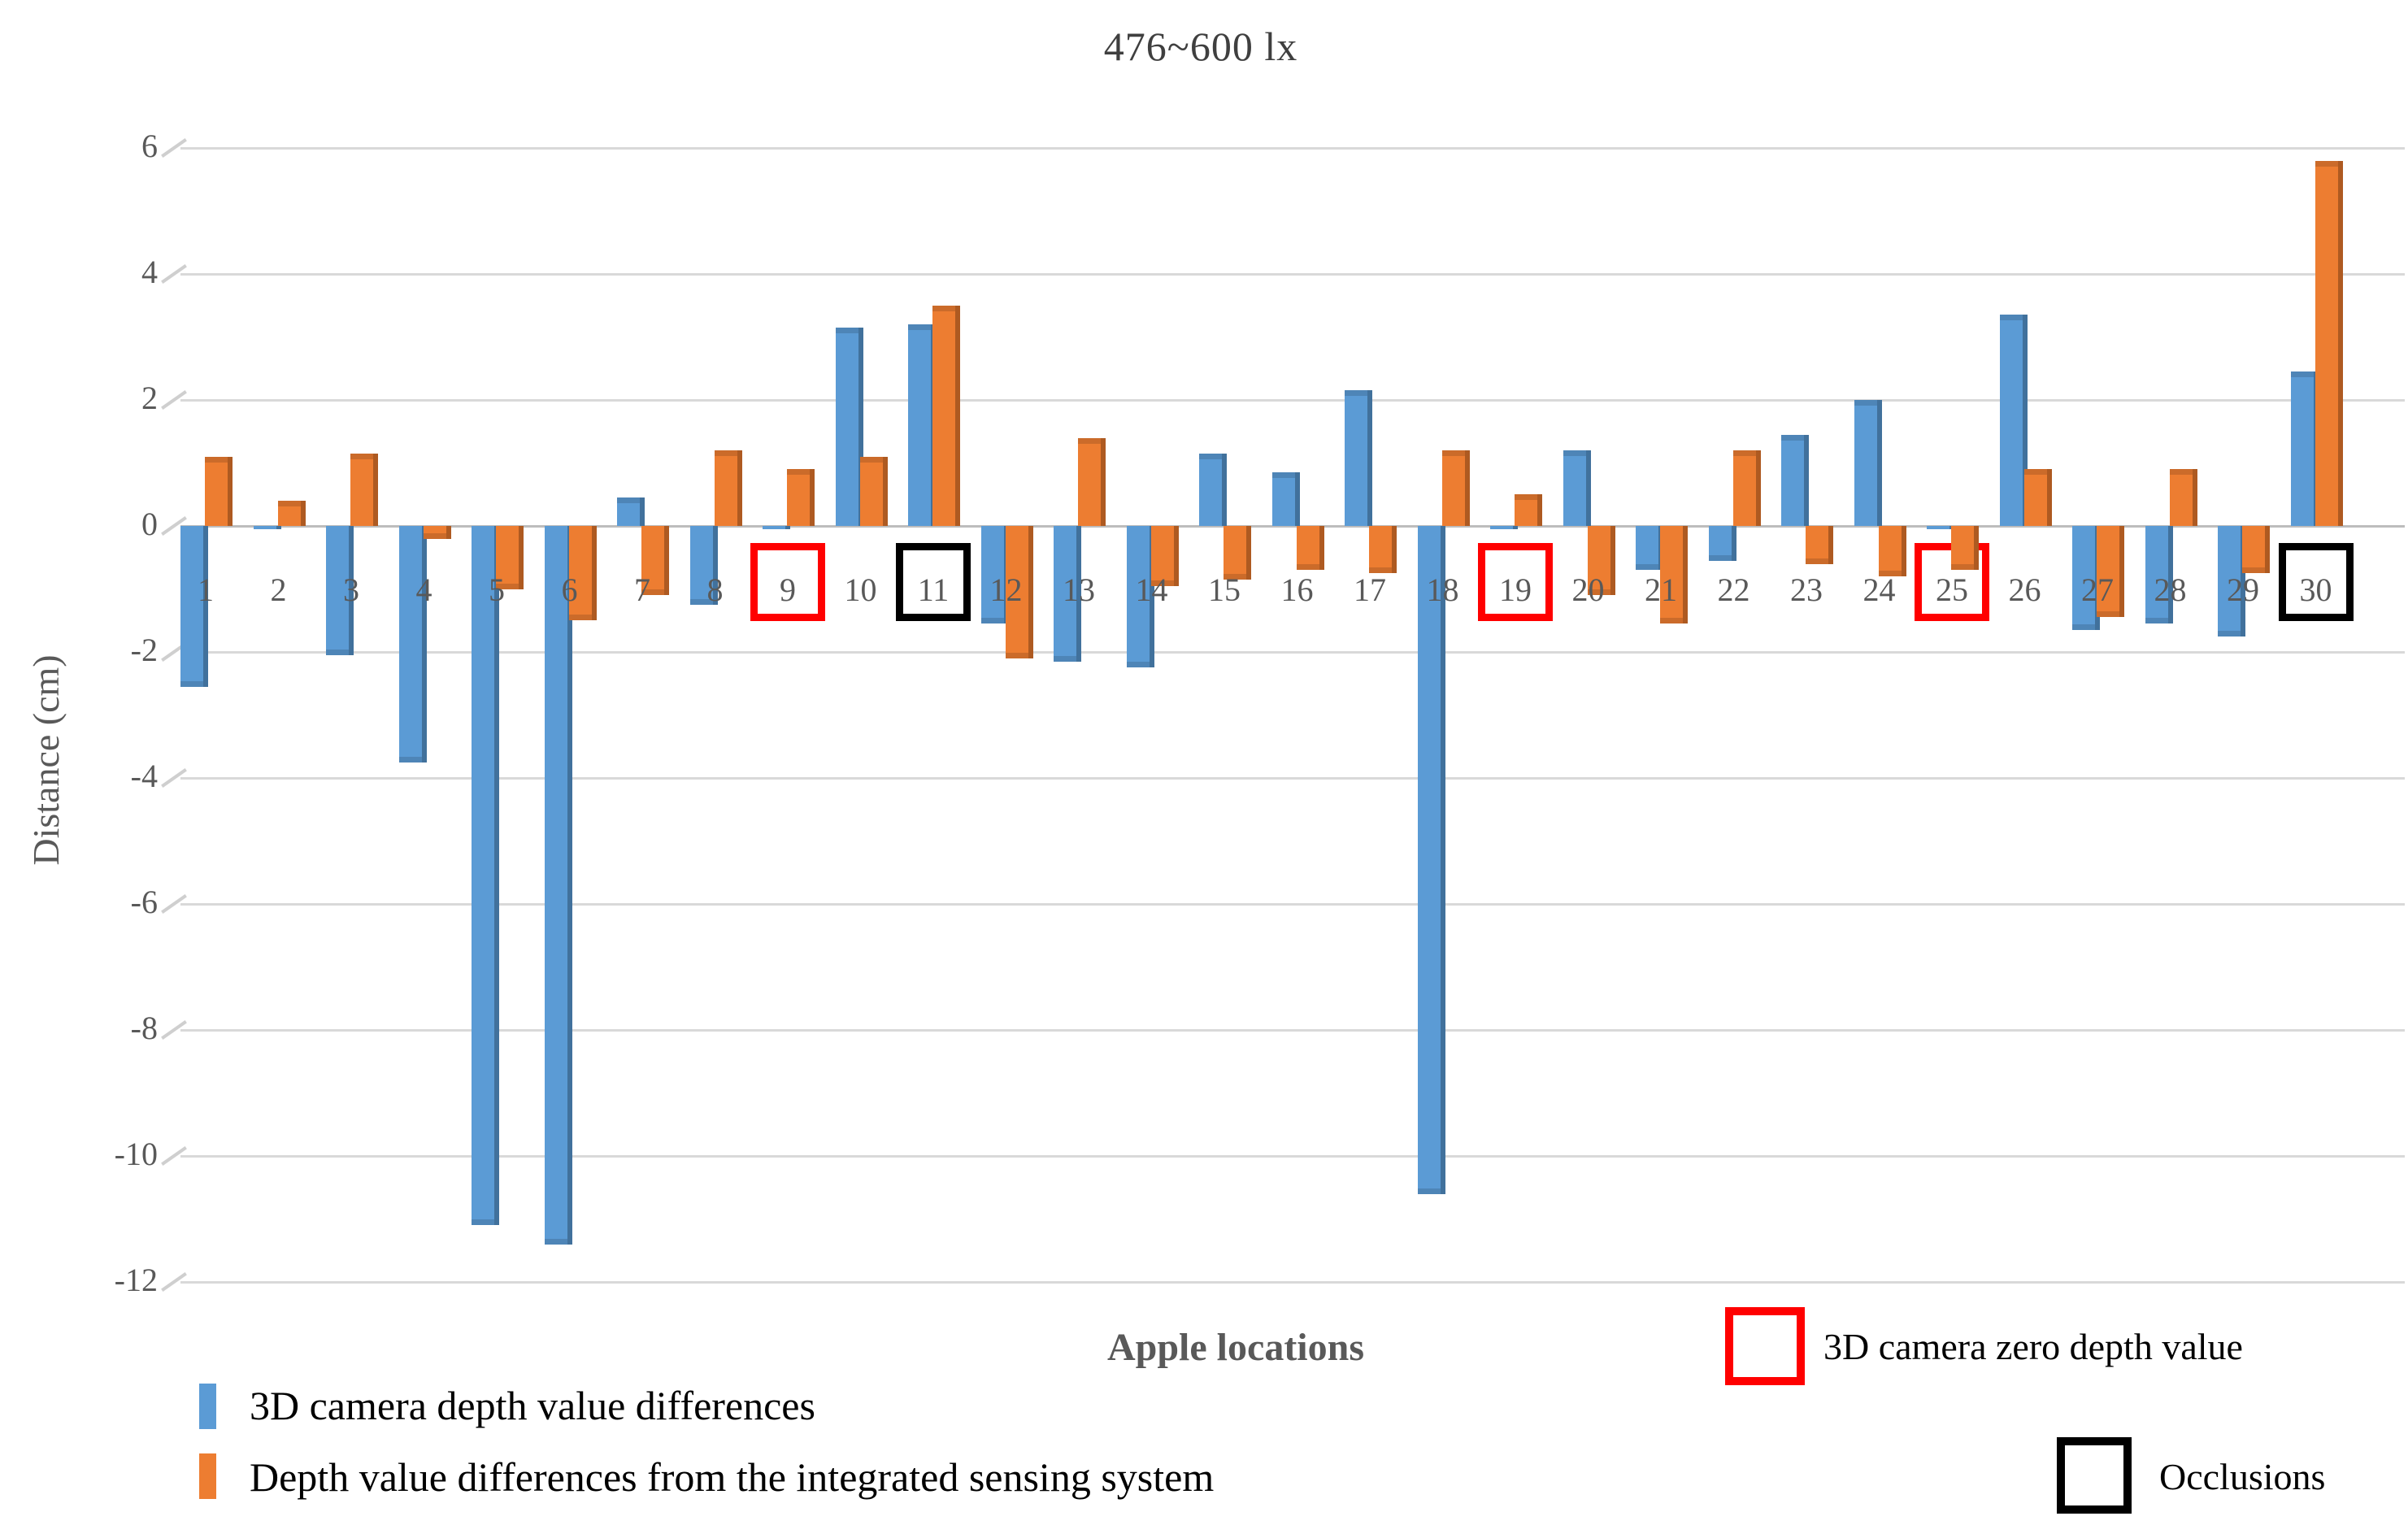  I want to click on x-tick-label: 18, so click(1442, 589).